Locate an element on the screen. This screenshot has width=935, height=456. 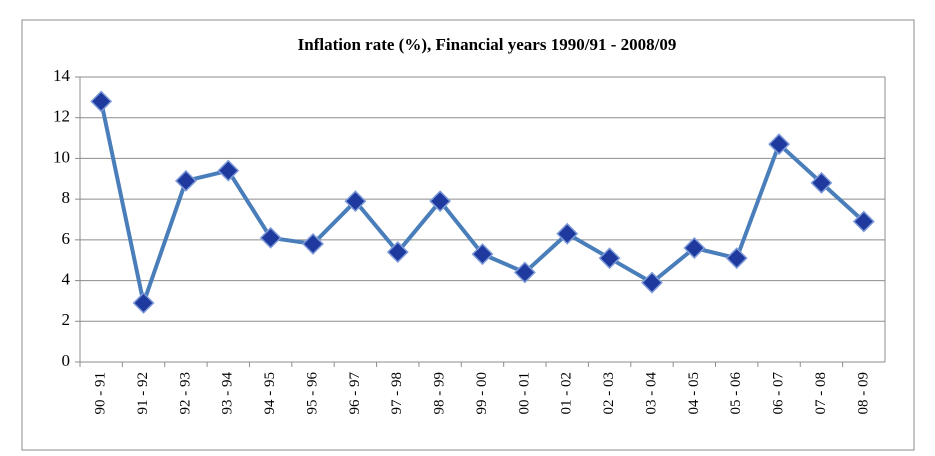
x-tick-label: 06 - 07 is located at coordinates (779, 393).